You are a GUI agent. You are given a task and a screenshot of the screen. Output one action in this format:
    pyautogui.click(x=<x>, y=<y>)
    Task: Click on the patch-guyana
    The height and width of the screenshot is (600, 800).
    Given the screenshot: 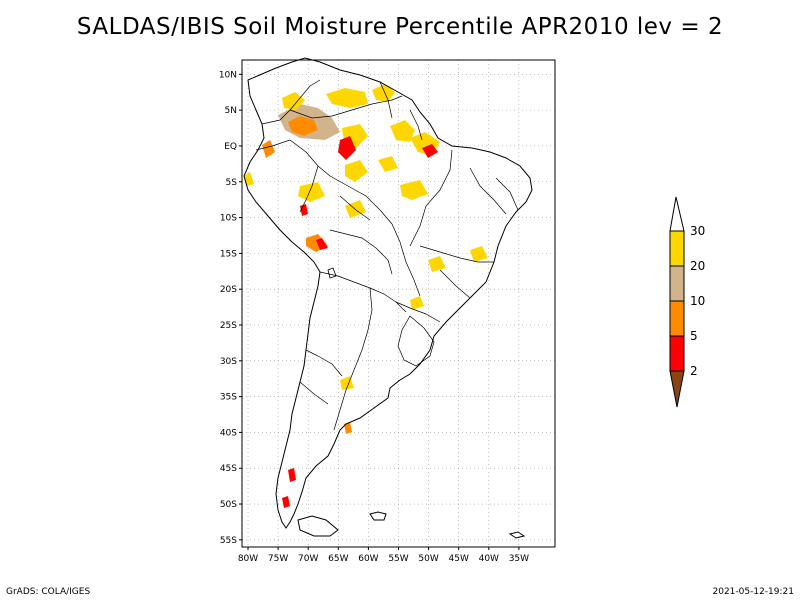 What is the action you would take?
    pyautogui.click(x=383, y=93)
    